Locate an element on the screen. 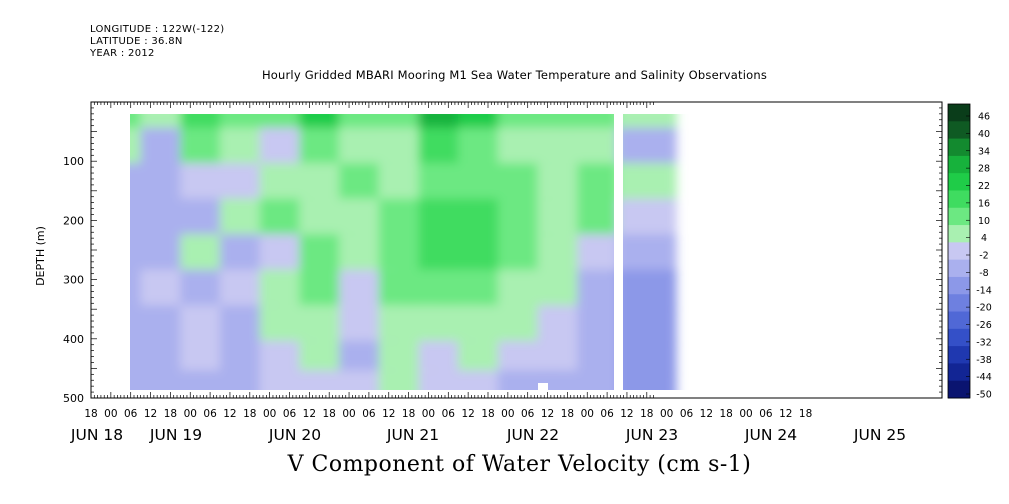 The height and width of the screenshot is (504, 1009). colorbar-label: -20 is located at coordinates (984, 308).